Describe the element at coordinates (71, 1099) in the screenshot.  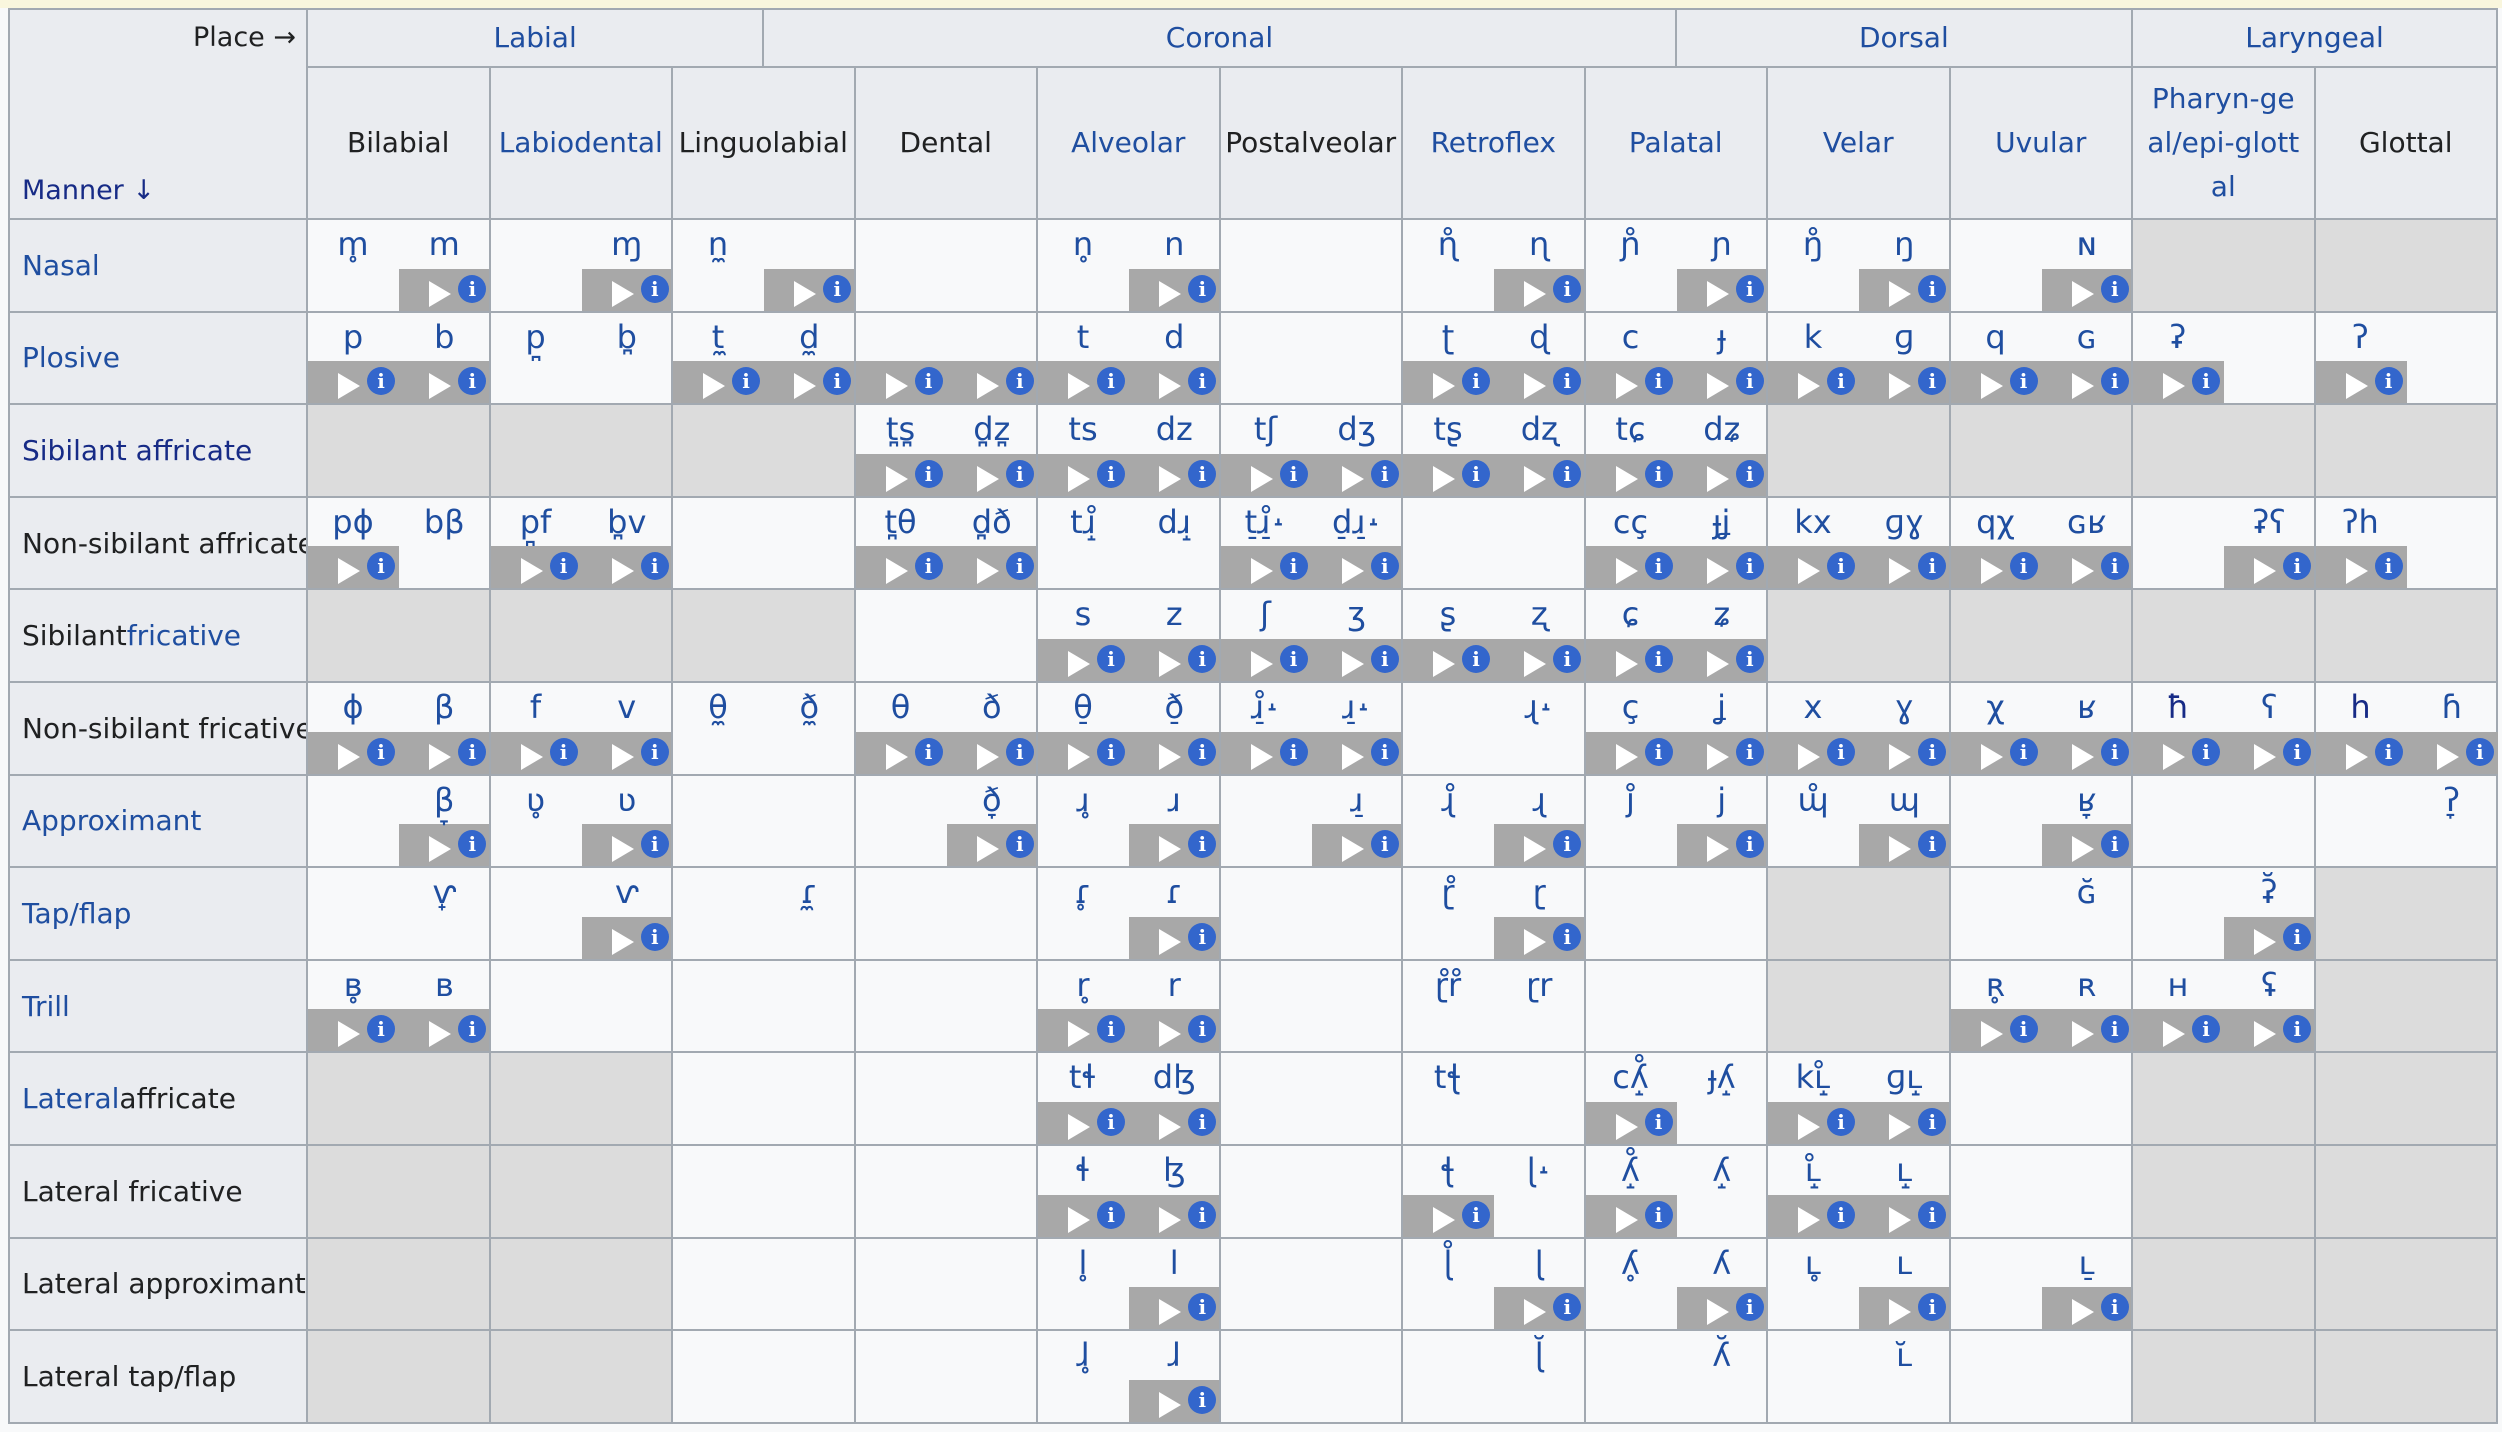
I see `row-label-link: Lateral` at that location.